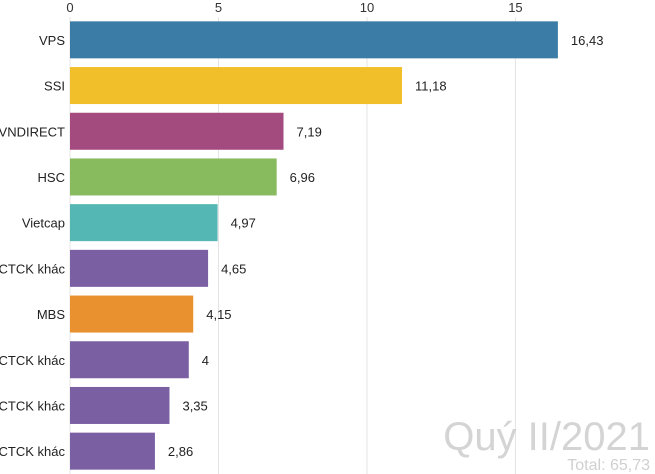 This screenshot has height=474, width=655. Describe the element at coordinates (294, 7) in the screenshot. I see `x-axis-ticks: 0 5 10 15` at that location.